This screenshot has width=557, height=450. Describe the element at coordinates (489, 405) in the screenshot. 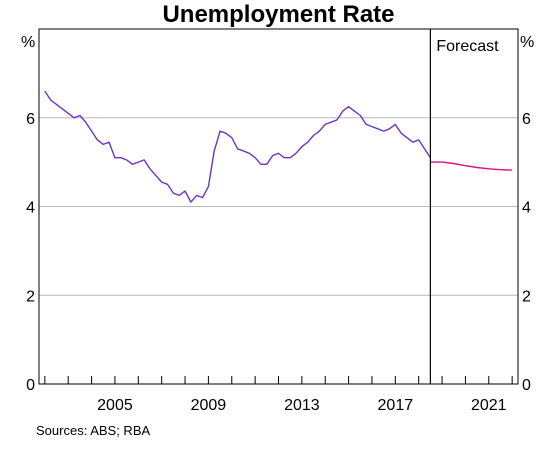

I see `x-tick-label: 2021` at that location.